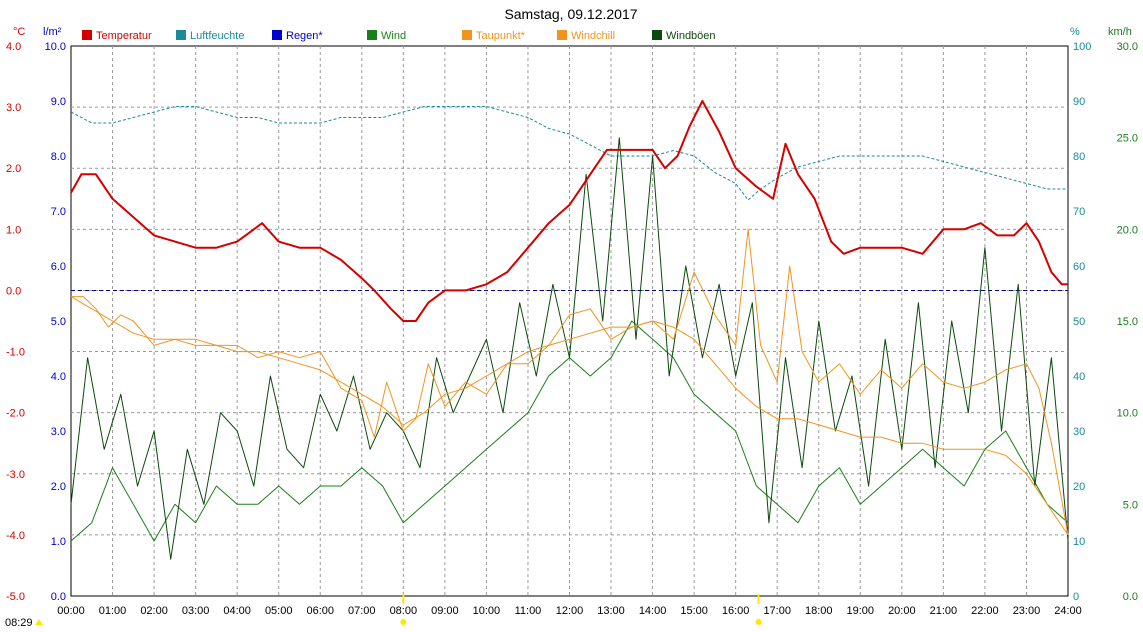  Describe the element at coordinates (902, 611) in the screenshot. I see `x-tick-label: 20:00` at that location.